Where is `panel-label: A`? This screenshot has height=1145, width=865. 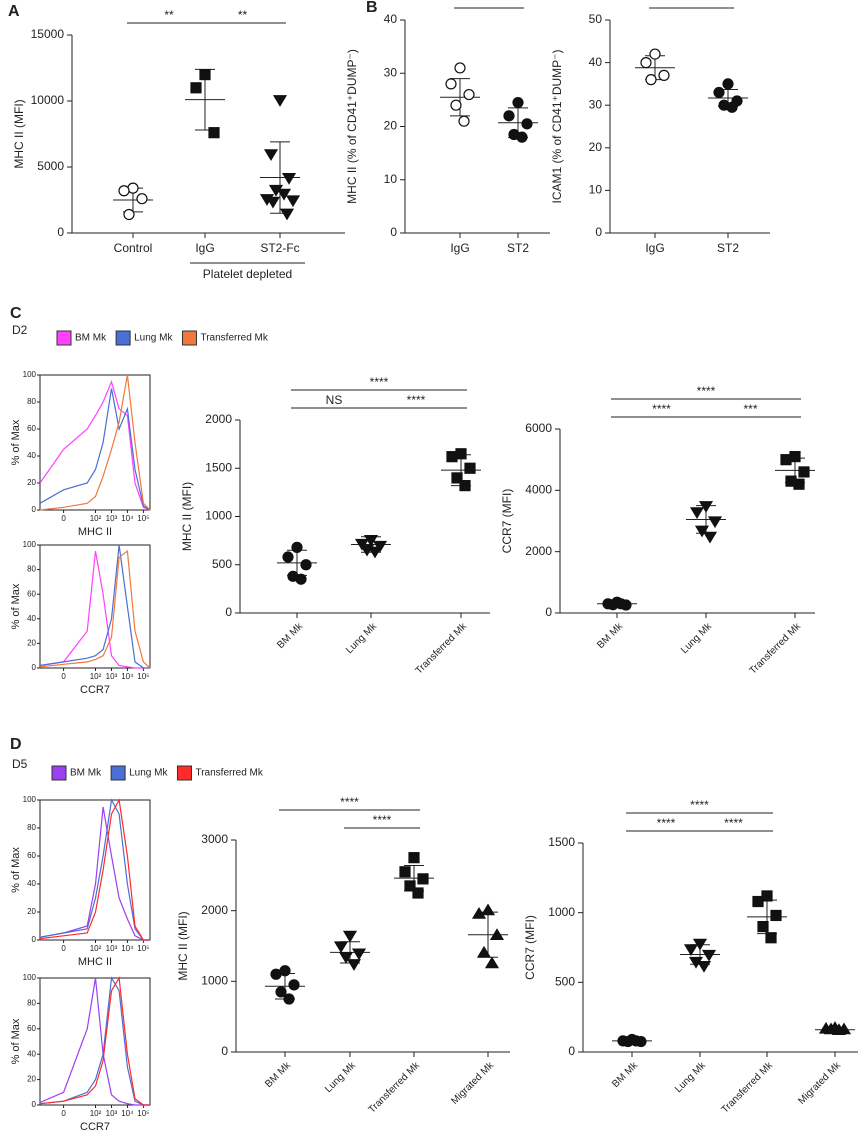
panel-label: A is located at coordinates (14, 11).